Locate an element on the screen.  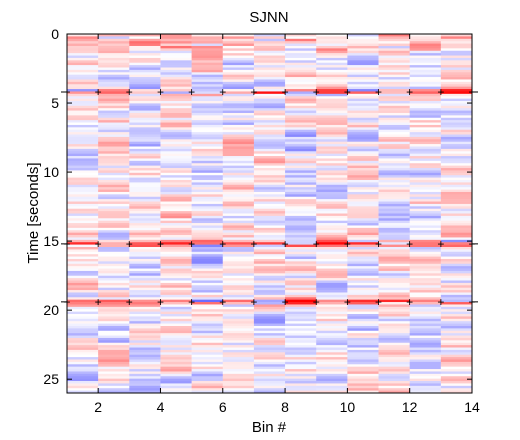
x-tick-label: 4 is located at coordinates (161, 407).